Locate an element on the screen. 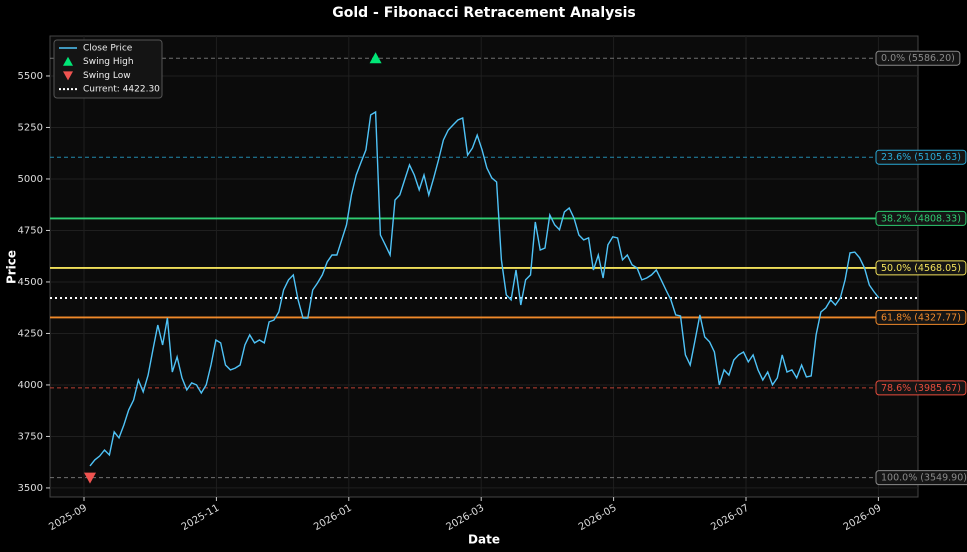 Image resolution: width=967 pixels, height=552 pixels. fib-label: 61.8% (4327.77) is located at coordinates (921, 317).